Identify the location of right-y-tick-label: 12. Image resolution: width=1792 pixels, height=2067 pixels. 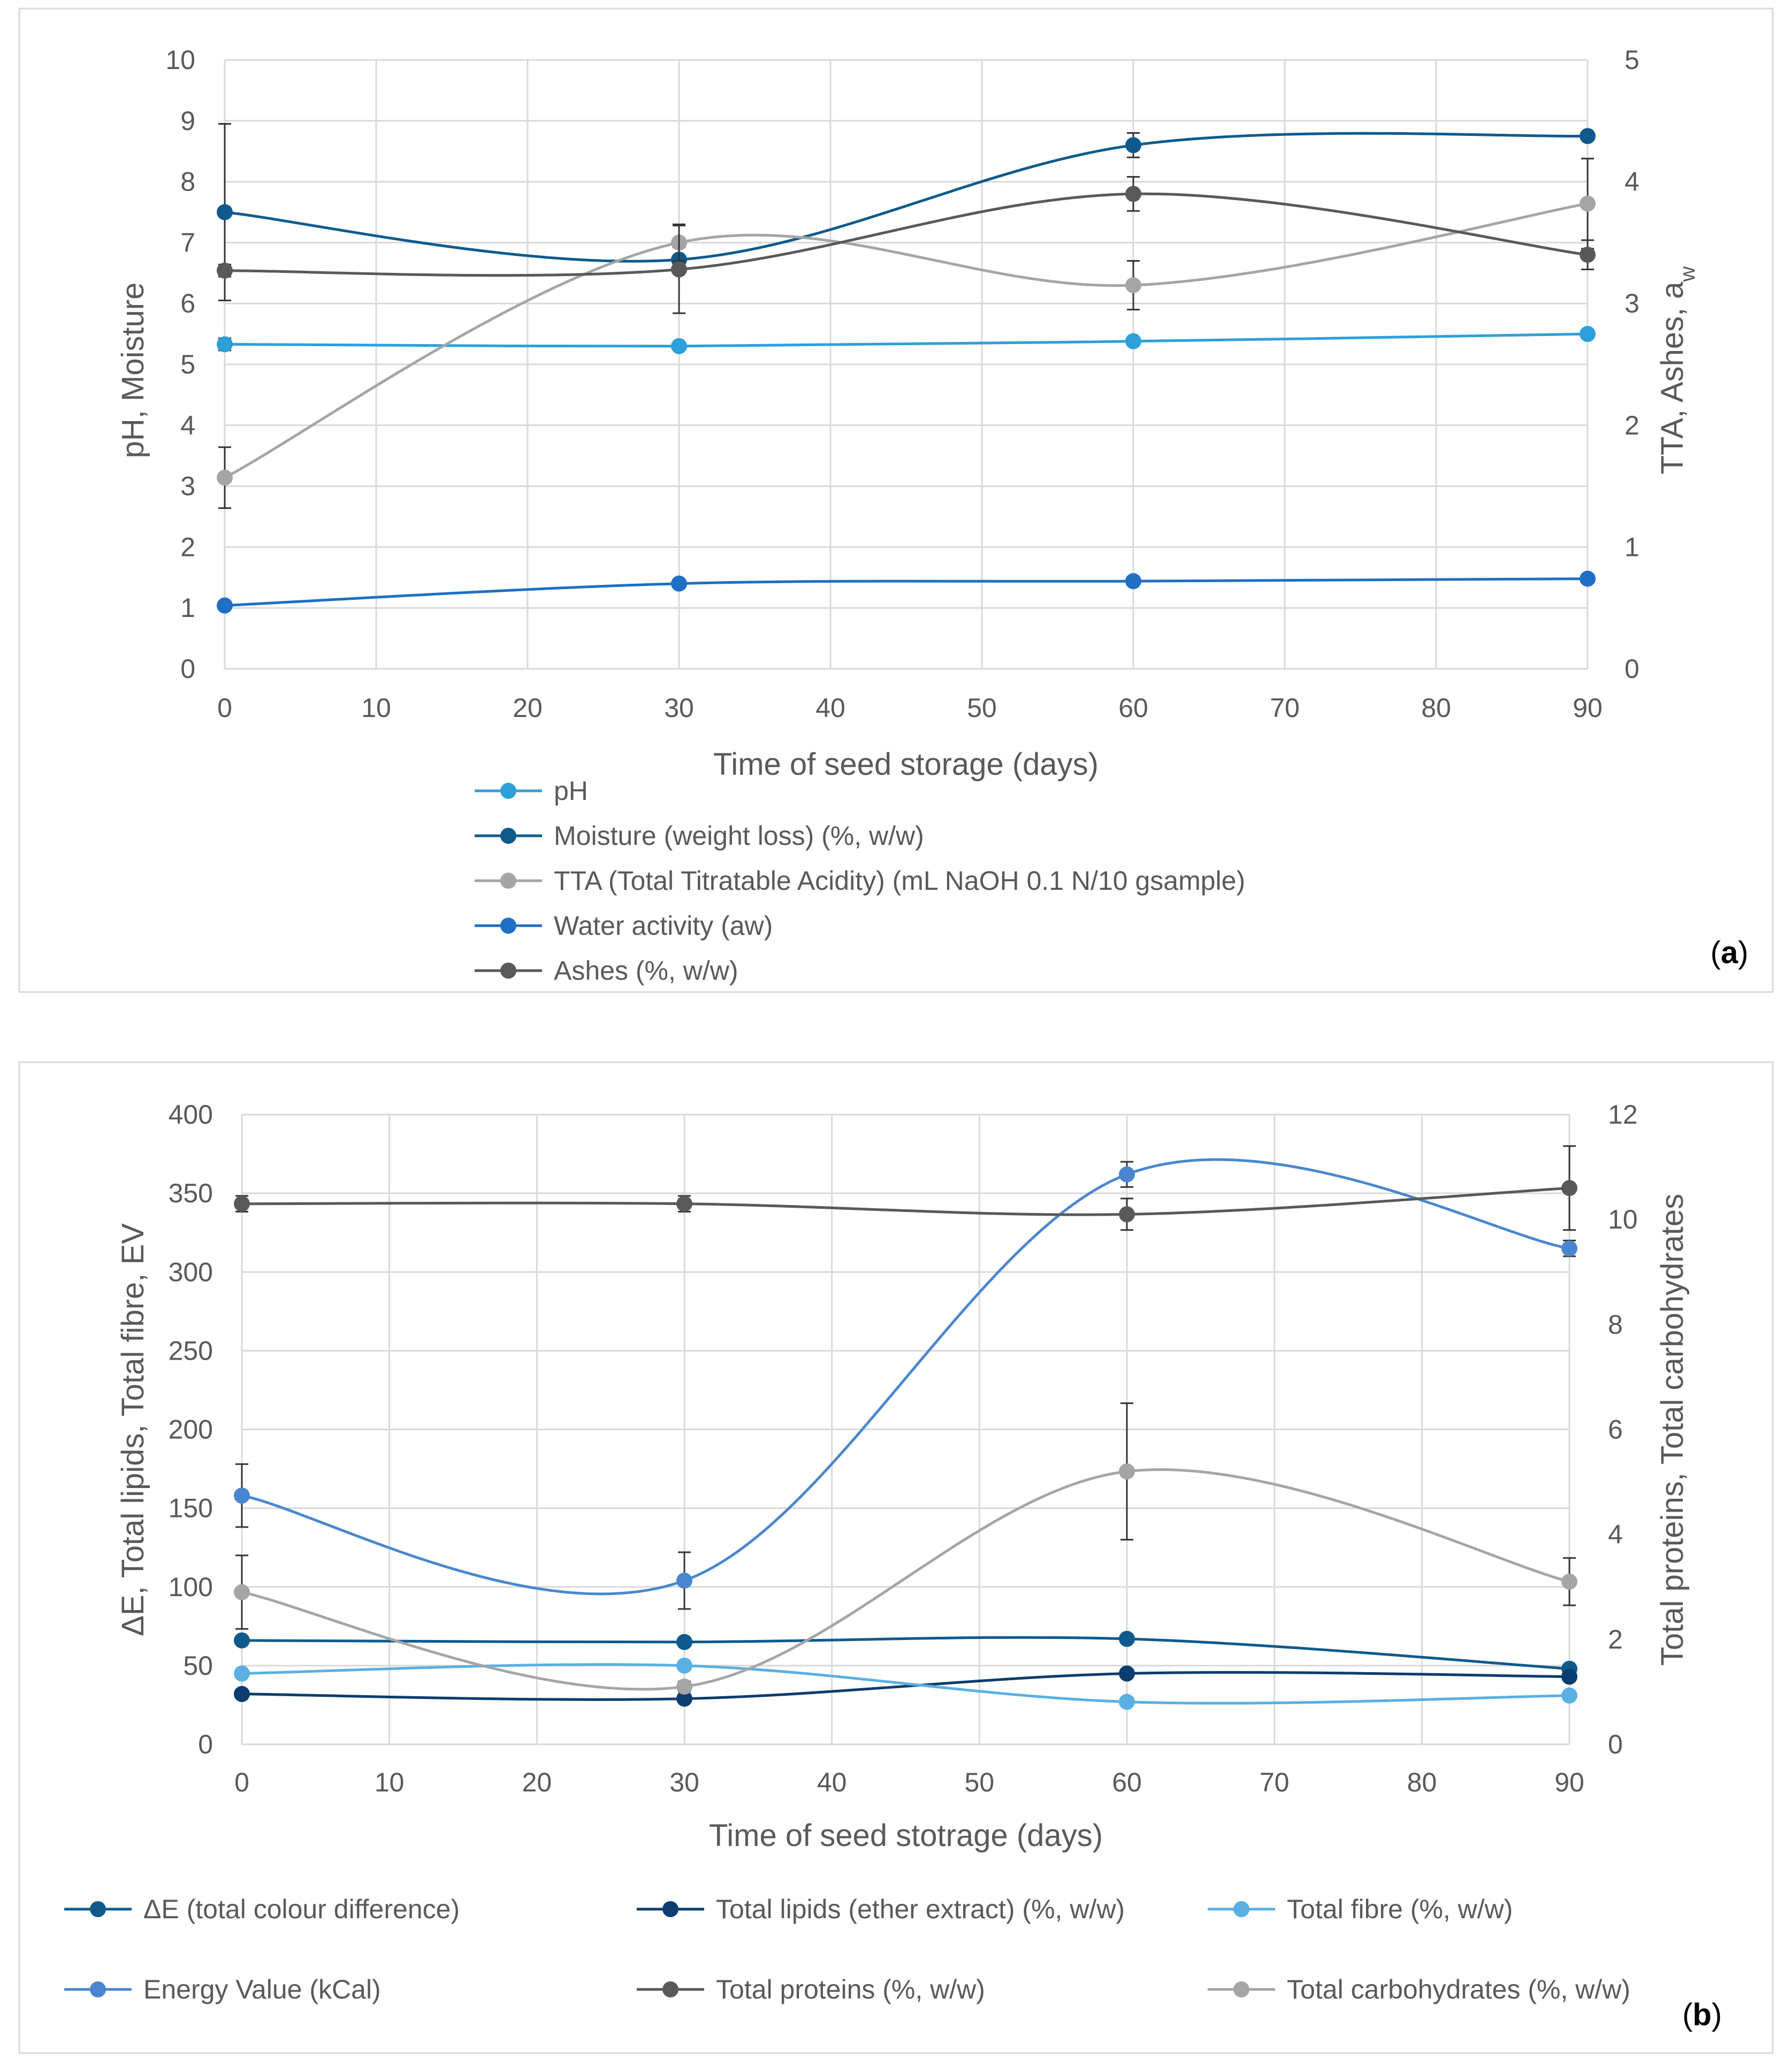
(1623, 1115).